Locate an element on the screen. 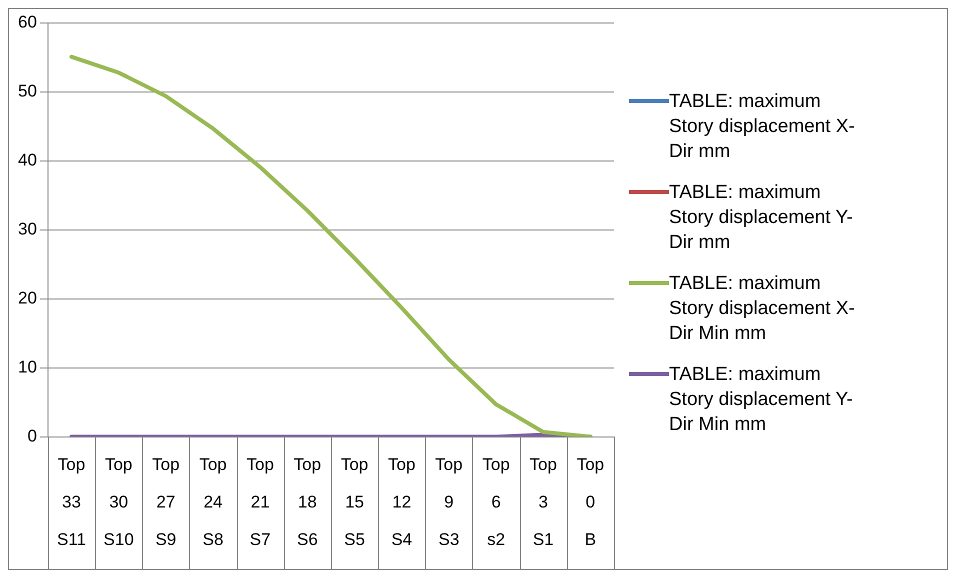 The height and width of the screenshot is (580, 956). x-tick-label: Top 21 S7 is located at coordinates (260, 502).